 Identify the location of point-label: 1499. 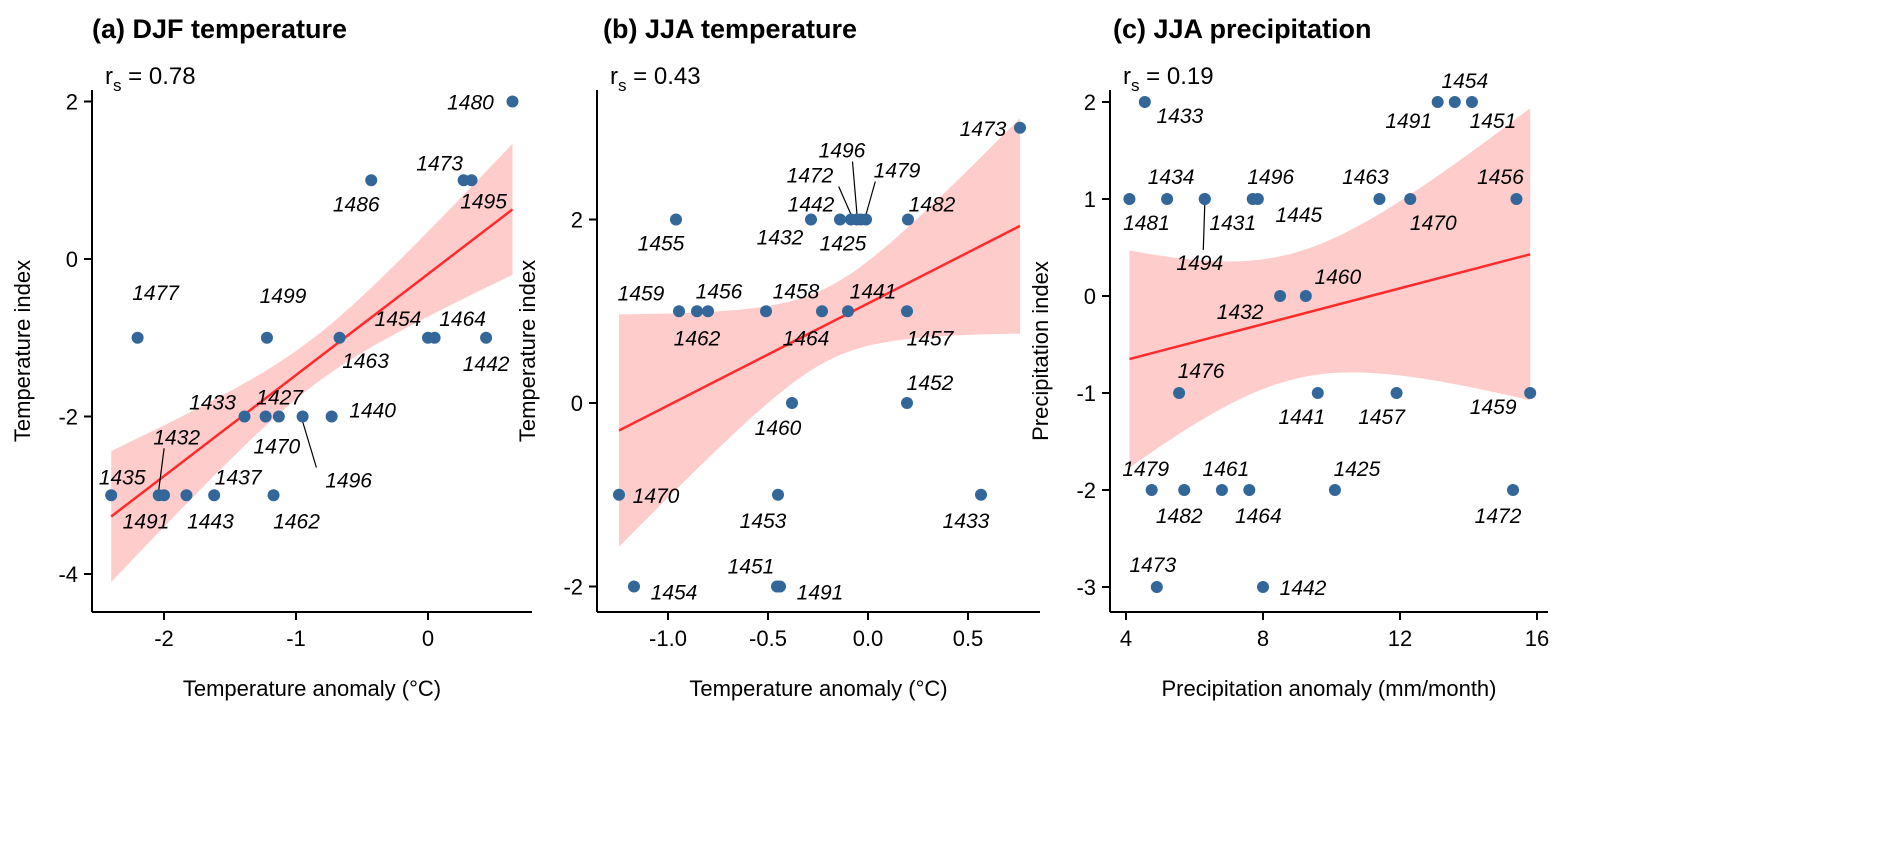
(283, 296).